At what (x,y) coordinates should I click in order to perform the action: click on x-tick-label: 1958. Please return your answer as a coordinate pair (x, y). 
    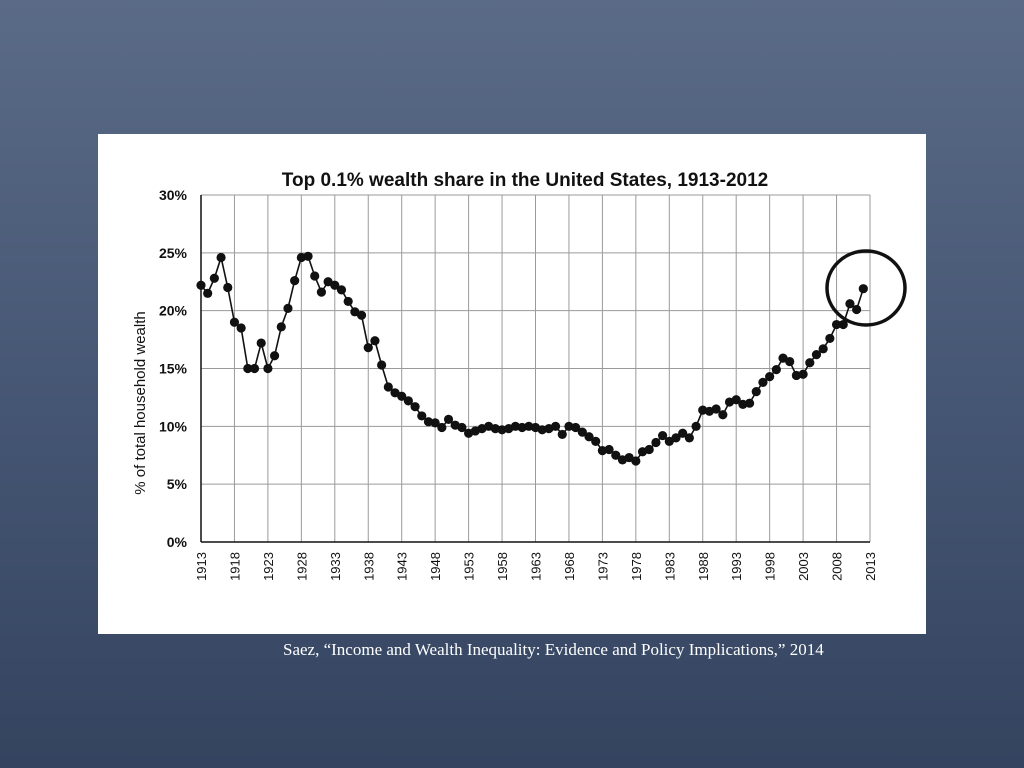
    Looking at the image, I should click on (502, 566).